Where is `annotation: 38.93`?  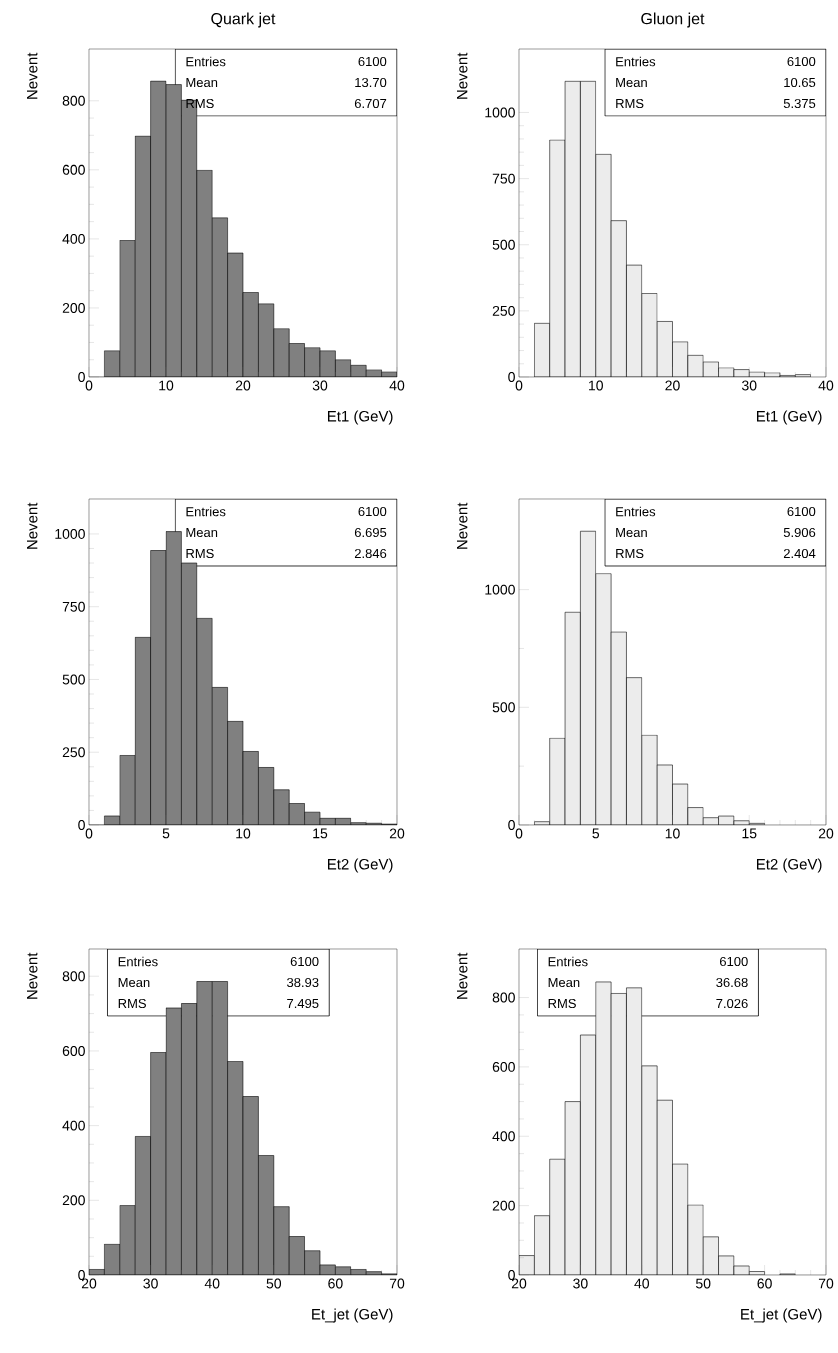
annotation: 38.93 is located at coordinates (303, 982).